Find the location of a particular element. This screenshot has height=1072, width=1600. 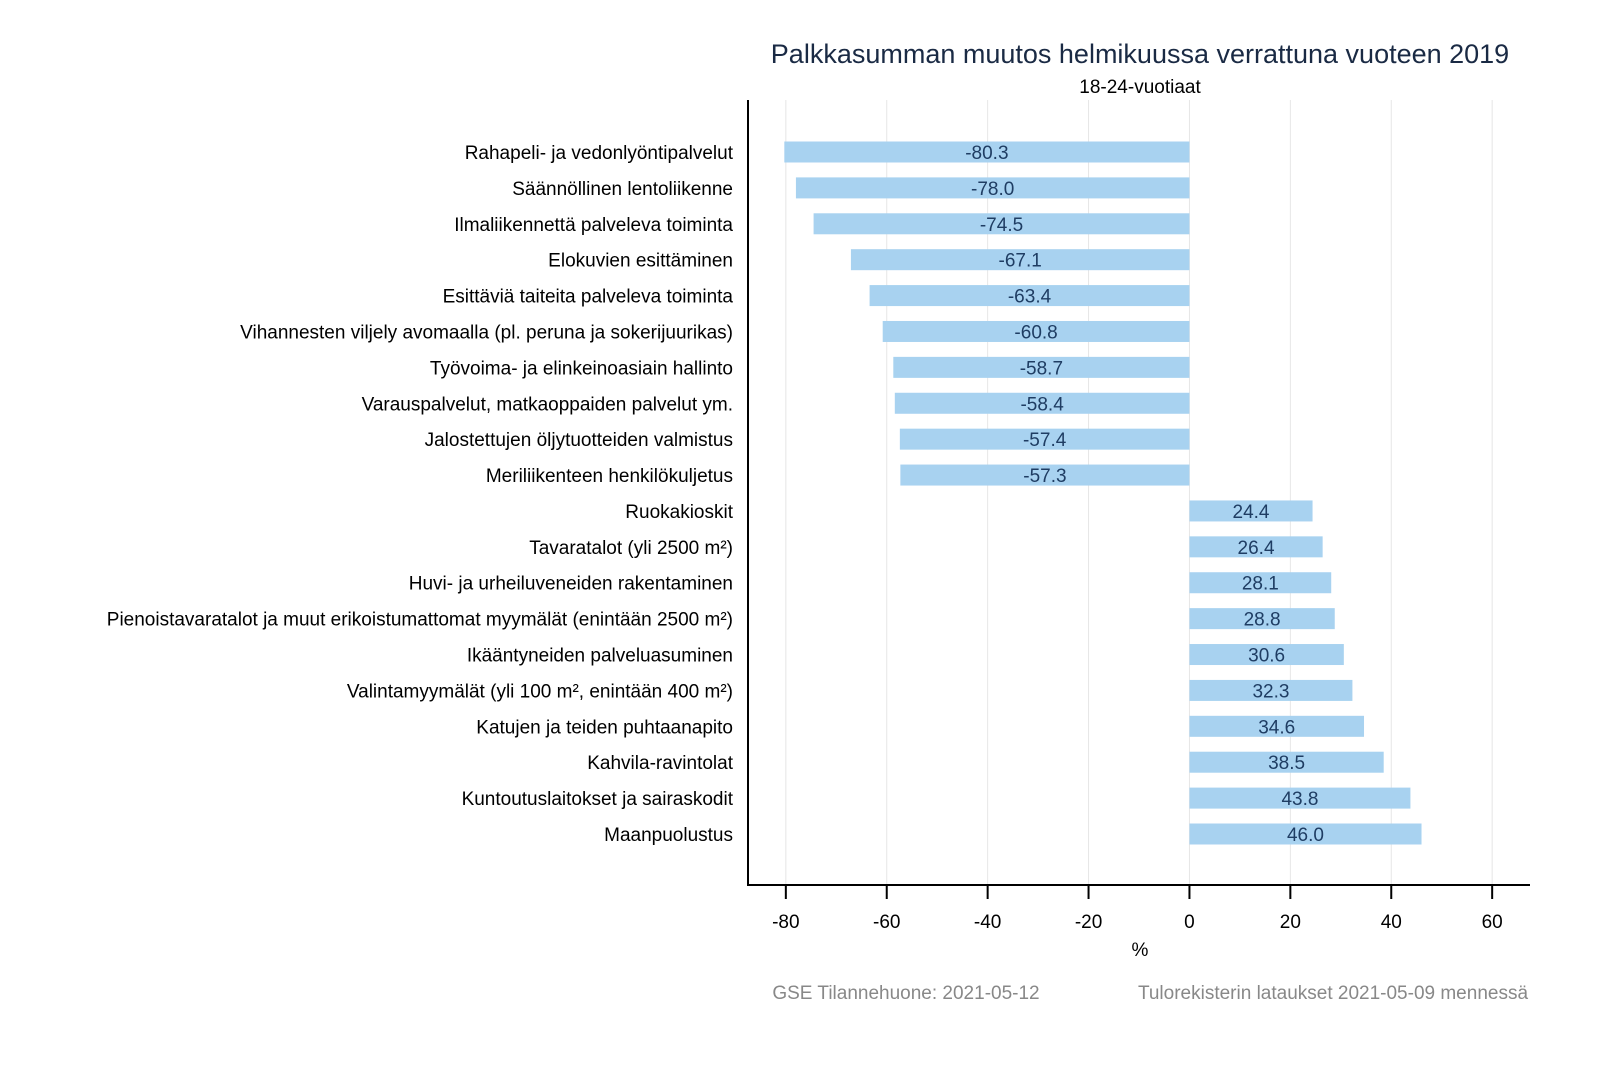

x-tick-label: -60 is located at coordinates (886, 922).